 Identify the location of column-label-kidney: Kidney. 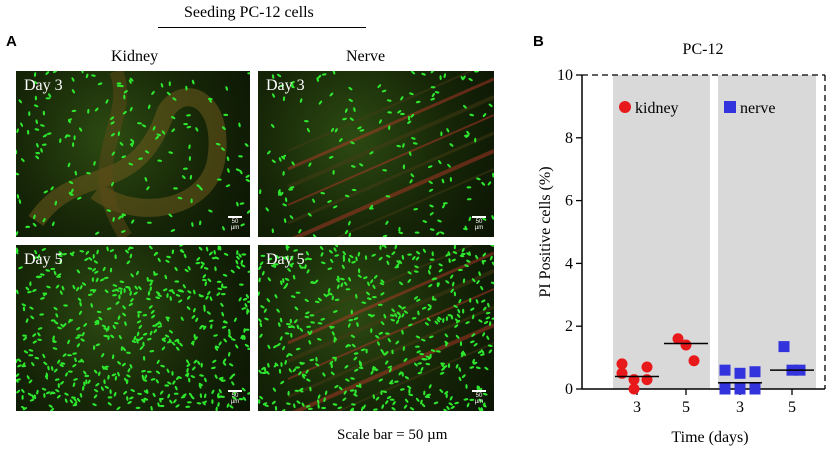
(135, 56).